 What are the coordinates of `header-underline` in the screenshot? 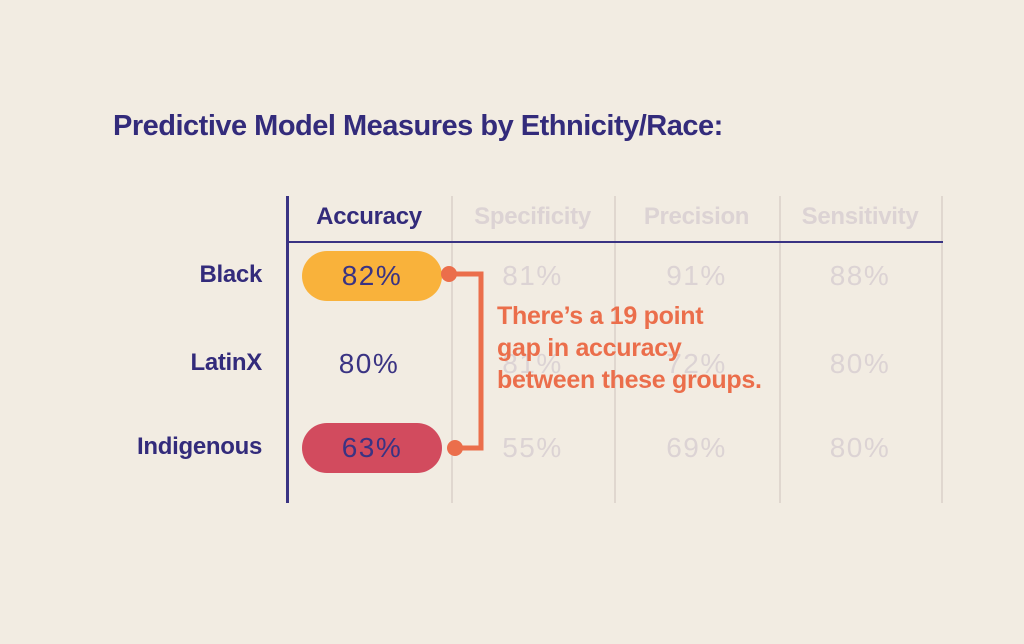 It's located at (615, 242).